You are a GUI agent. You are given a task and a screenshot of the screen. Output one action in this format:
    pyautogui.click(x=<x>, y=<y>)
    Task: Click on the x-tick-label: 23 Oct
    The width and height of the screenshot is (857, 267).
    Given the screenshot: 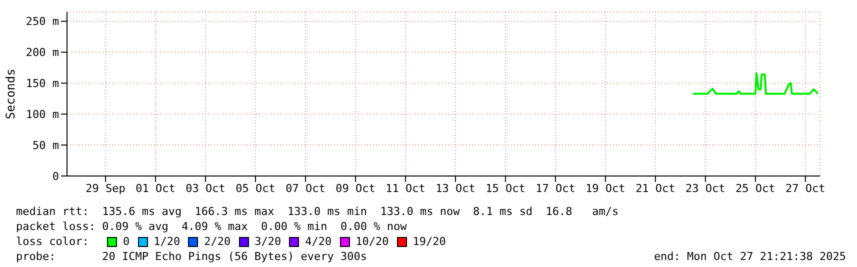 What is the action you would take?
    pyautogui.click(x=706, y=188)
    